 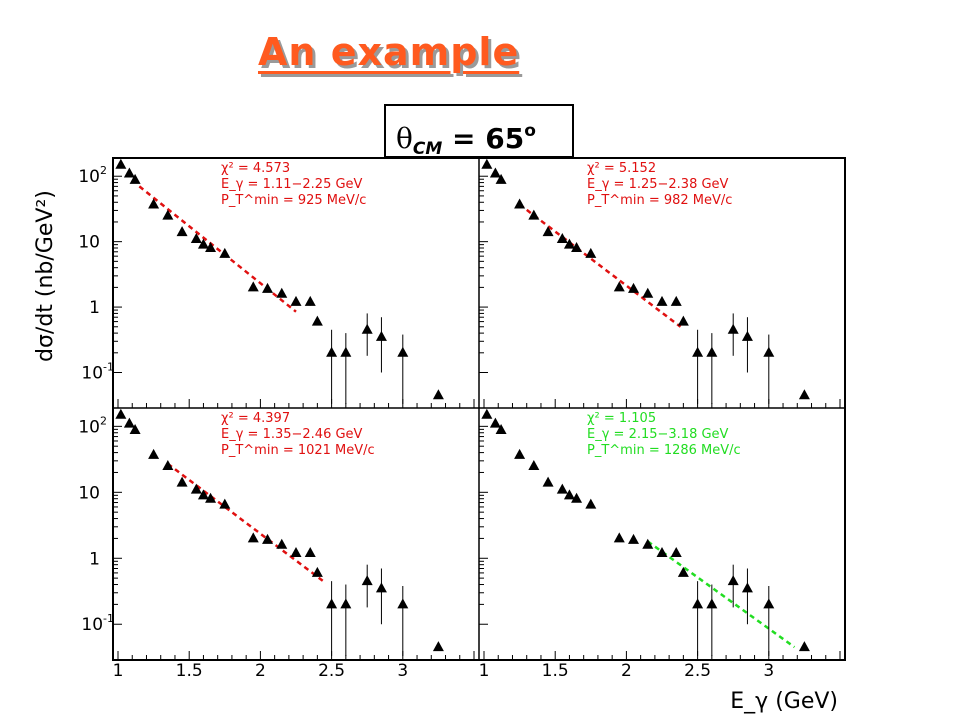 What do you see at coordinates (89, 243) in the screenshot?
I see `y-tick-label: 10` at bounding box center [89, 243].